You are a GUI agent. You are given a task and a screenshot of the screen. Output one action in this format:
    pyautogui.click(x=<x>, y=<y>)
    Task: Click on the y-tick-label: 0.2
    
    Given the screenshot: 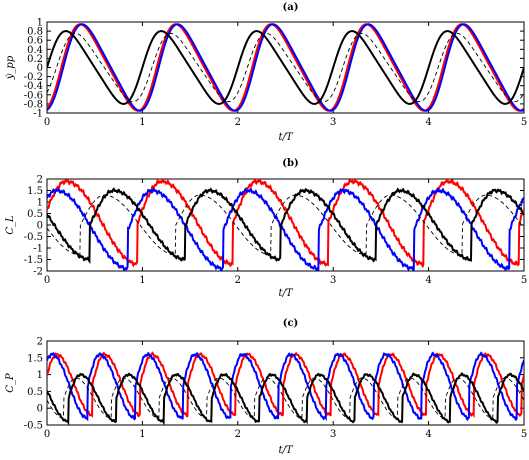 What is the action you would take?
    pyautogui.click(x=35, y=59)
    